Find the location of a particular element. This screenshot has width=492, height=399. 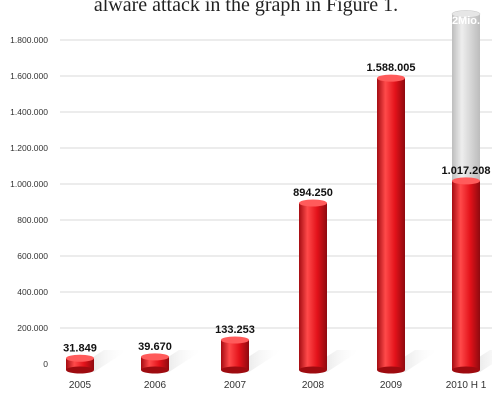

y-tick-label: 1.600.000 is located at coordinates (29, 76).